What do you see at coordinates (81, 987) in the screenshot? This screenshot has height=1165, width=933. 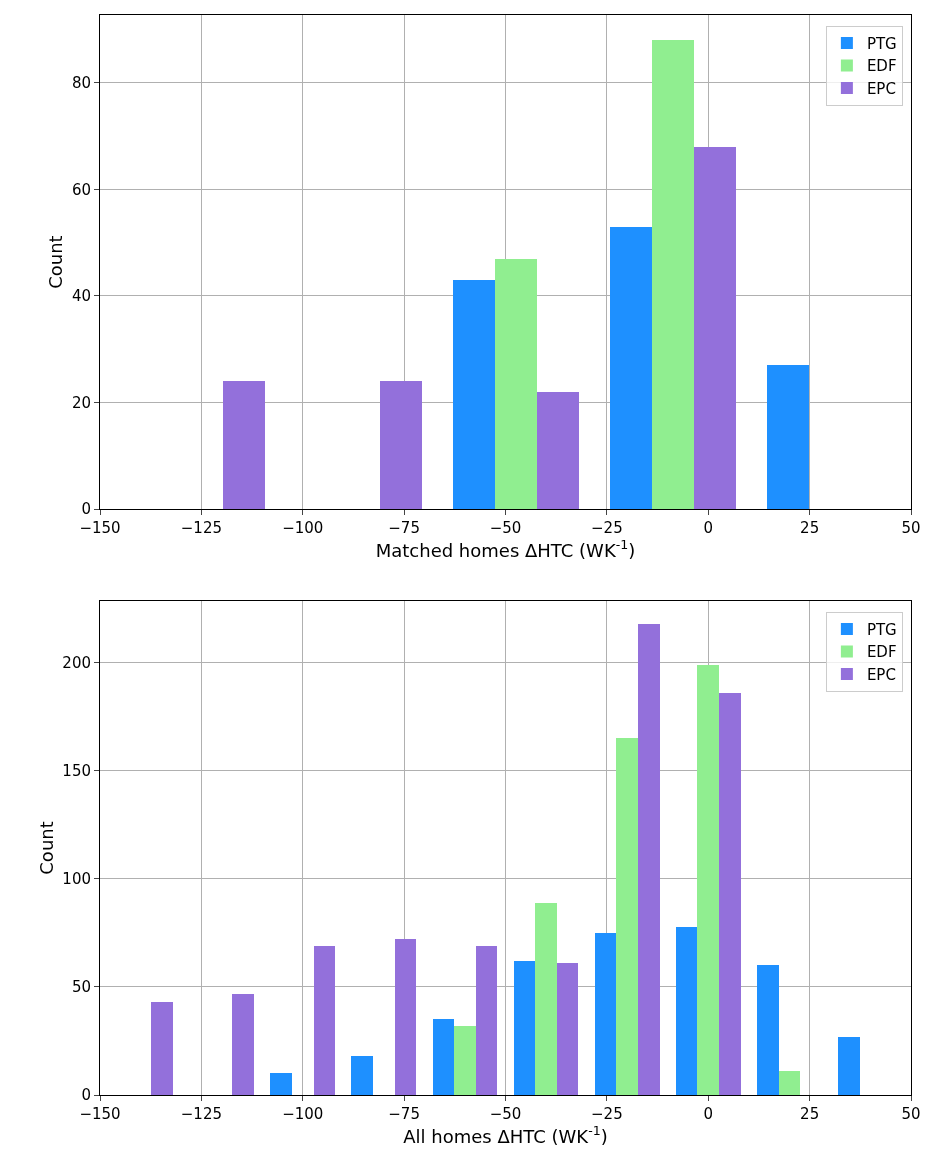 I see `y-tick-label: 50` at bounding box center [81, 987].